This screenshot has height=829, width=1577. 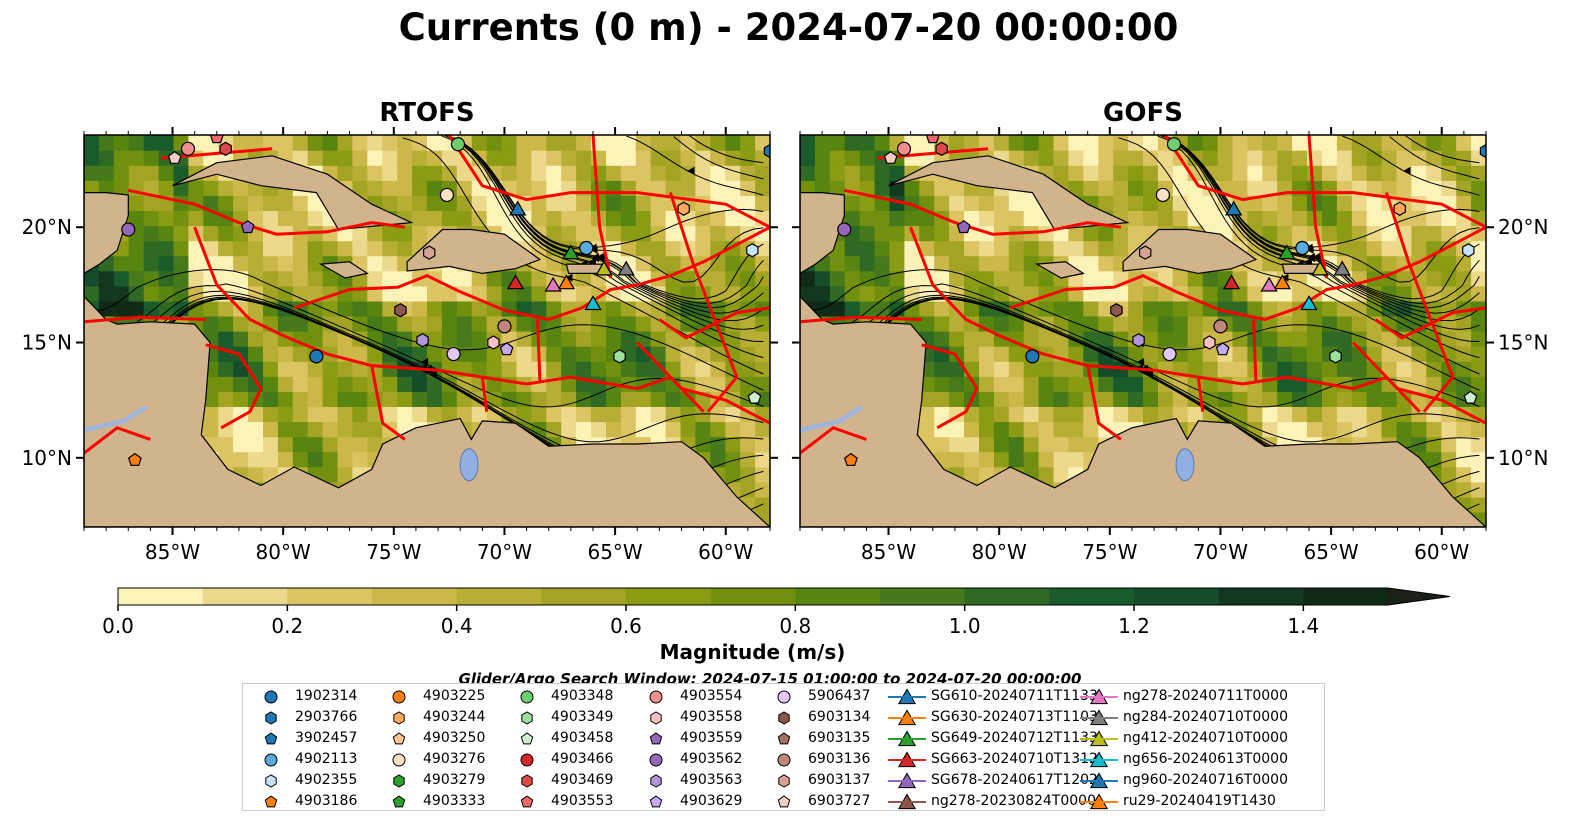 I want to click on legend-label: SG663-20240710T1312, so click(x=1014, y=759).